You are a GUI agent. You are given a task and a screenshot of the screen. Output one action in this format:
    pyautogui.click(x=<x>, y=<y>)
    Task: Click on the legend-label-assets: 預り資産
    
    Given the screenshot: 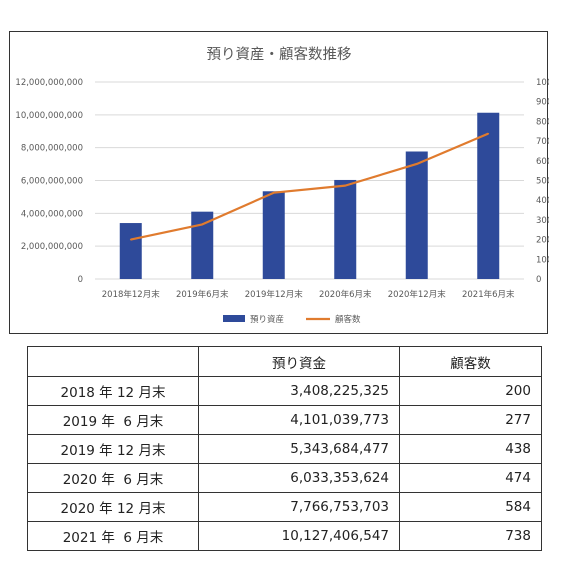 What is the action you would take?
    pyautogui.click(x=267, y=319)
    